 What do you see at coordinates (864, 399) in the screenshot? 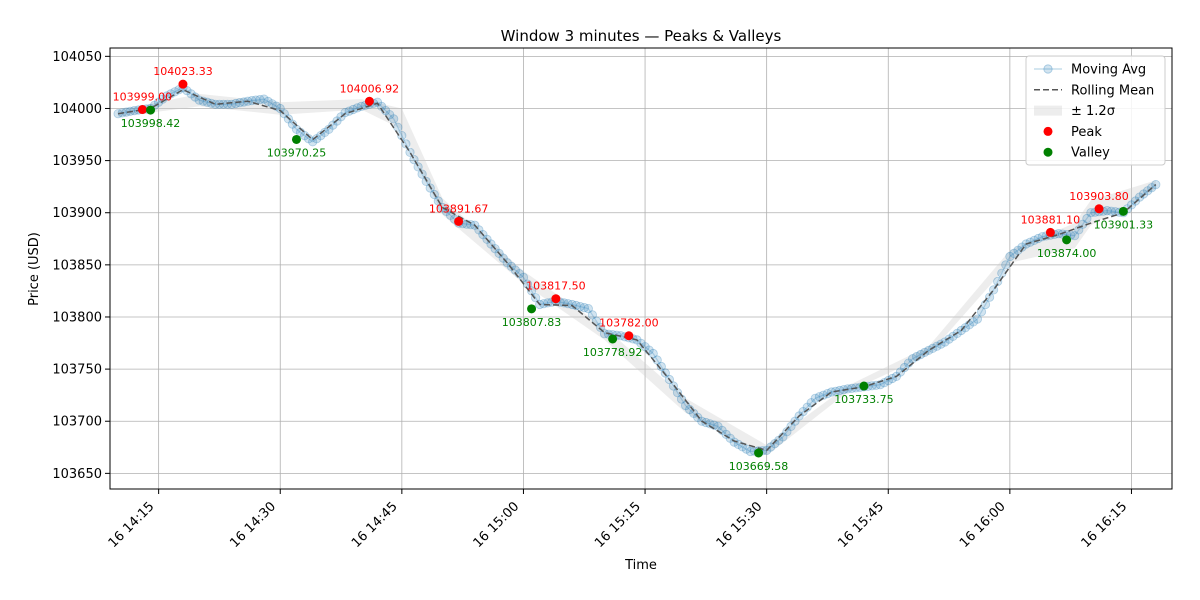
I see `valley-label: 103733.75` at bounding box center [864, 399].